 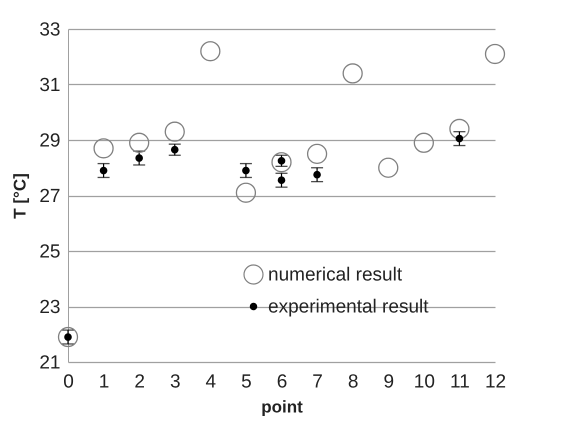 I want to click on x-tick-label: 11, so click(x=460, y=382).